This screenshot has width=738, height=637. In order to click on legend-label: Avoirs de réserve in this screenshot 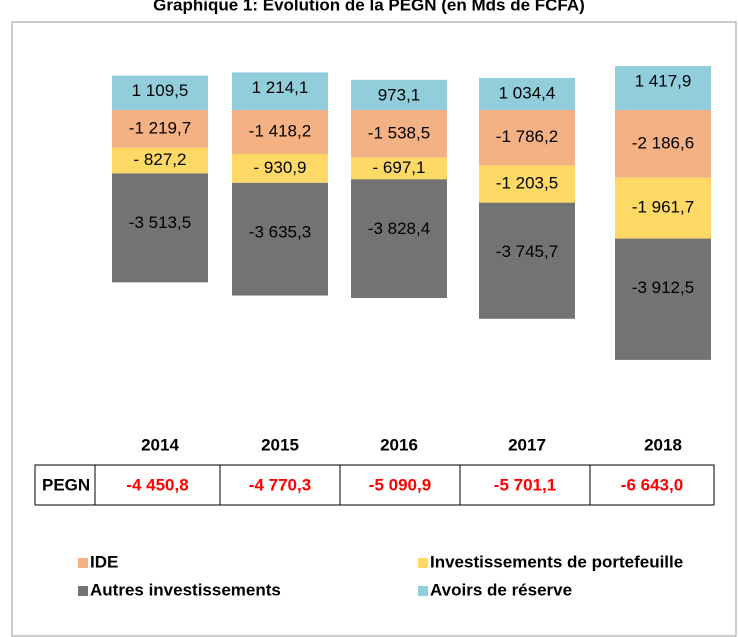, I will do `click(501, 589)`.